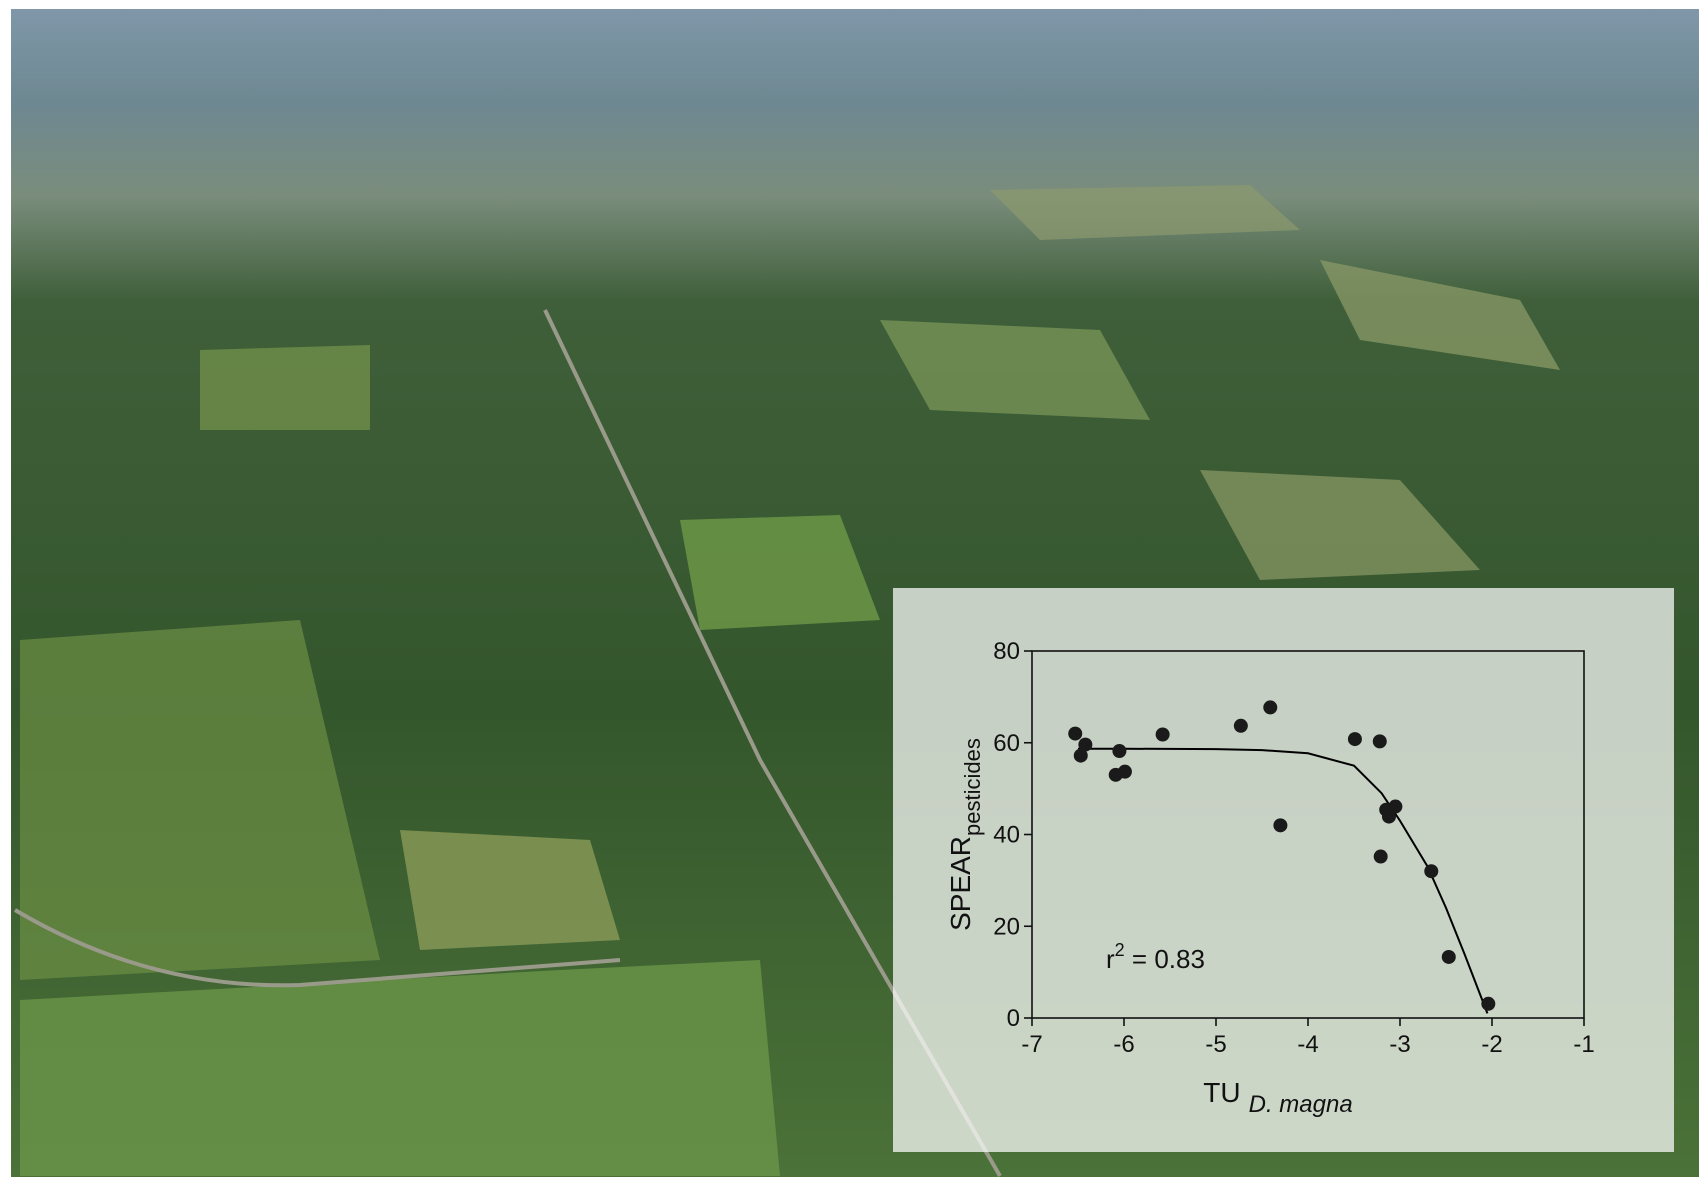  I want to click on x-label-main: TU, so click(1221, 1092).